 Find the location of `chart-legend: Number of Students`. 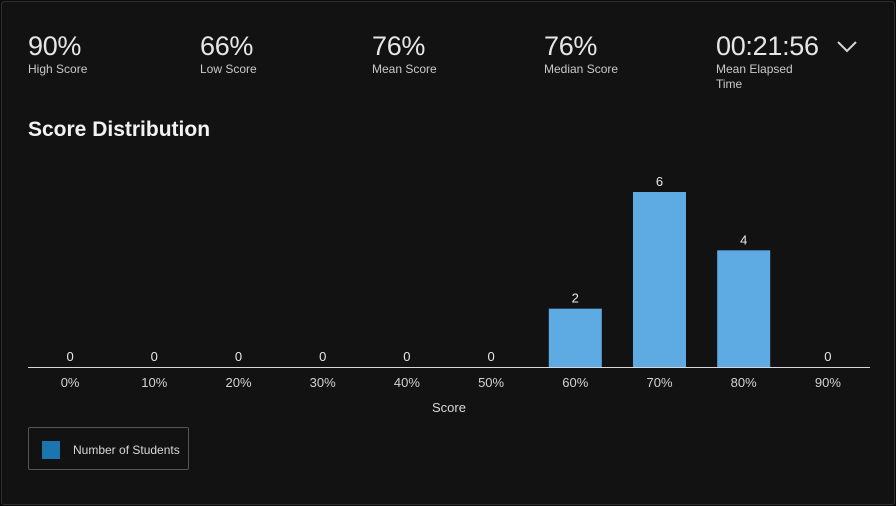

chart-legend: Number of Students is located at coordinates (108, 448).